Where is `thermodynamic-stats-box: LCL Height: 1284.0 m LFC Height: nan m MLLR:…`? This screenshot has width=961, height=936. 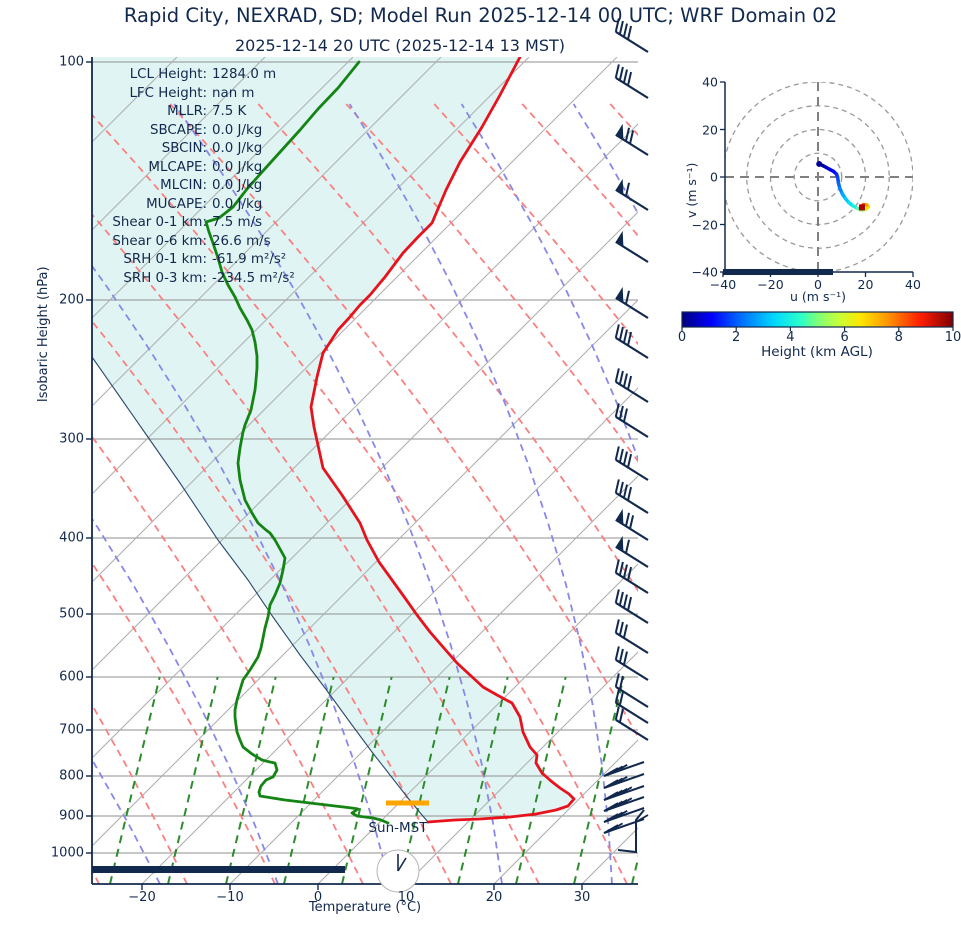
thermodynamic-stats-box: LCL Height: 1284.0 m LFC Height: nan m MLLR:… is located at coordinates (195, 177).